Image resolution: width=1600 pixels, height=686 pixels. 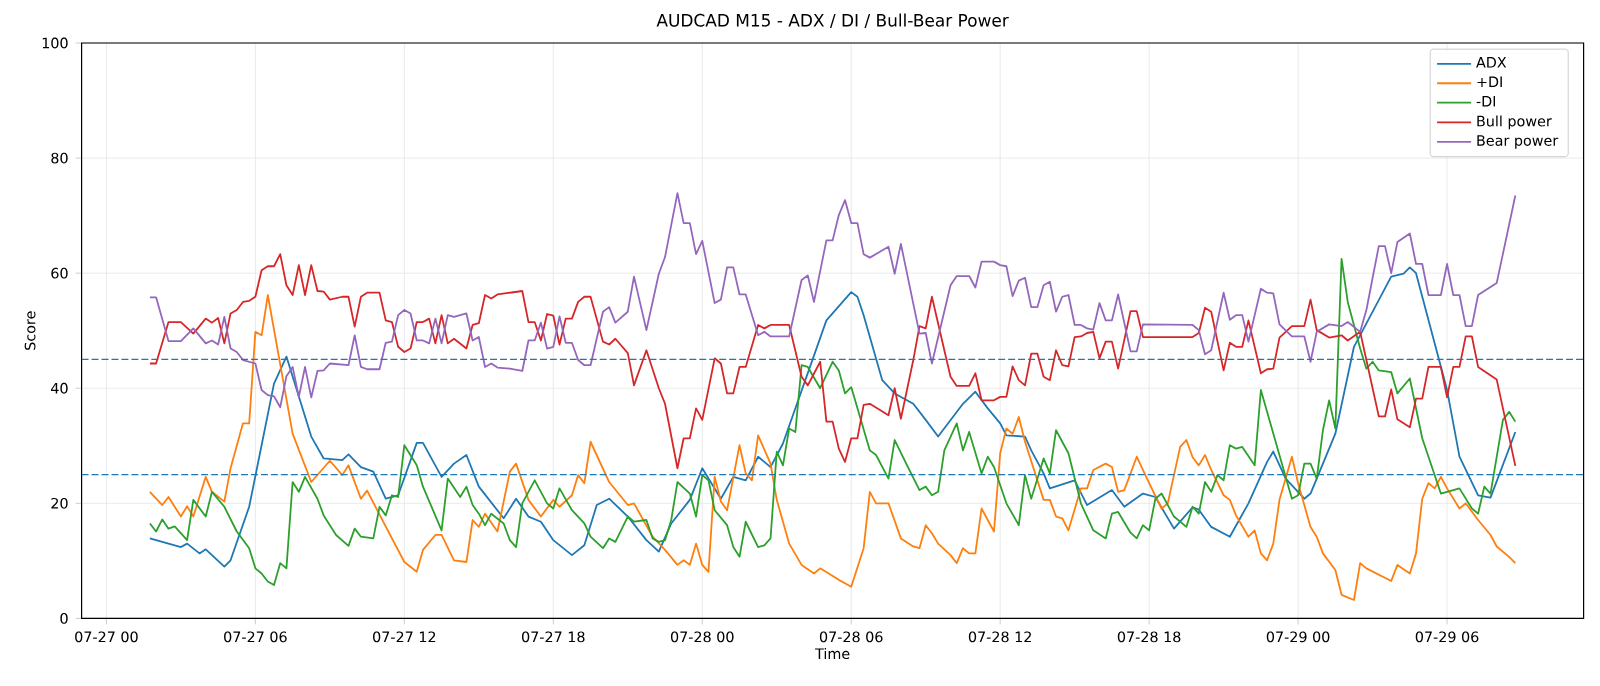 I want to click on y-tick-label: 100, so click(x=55, y=43).